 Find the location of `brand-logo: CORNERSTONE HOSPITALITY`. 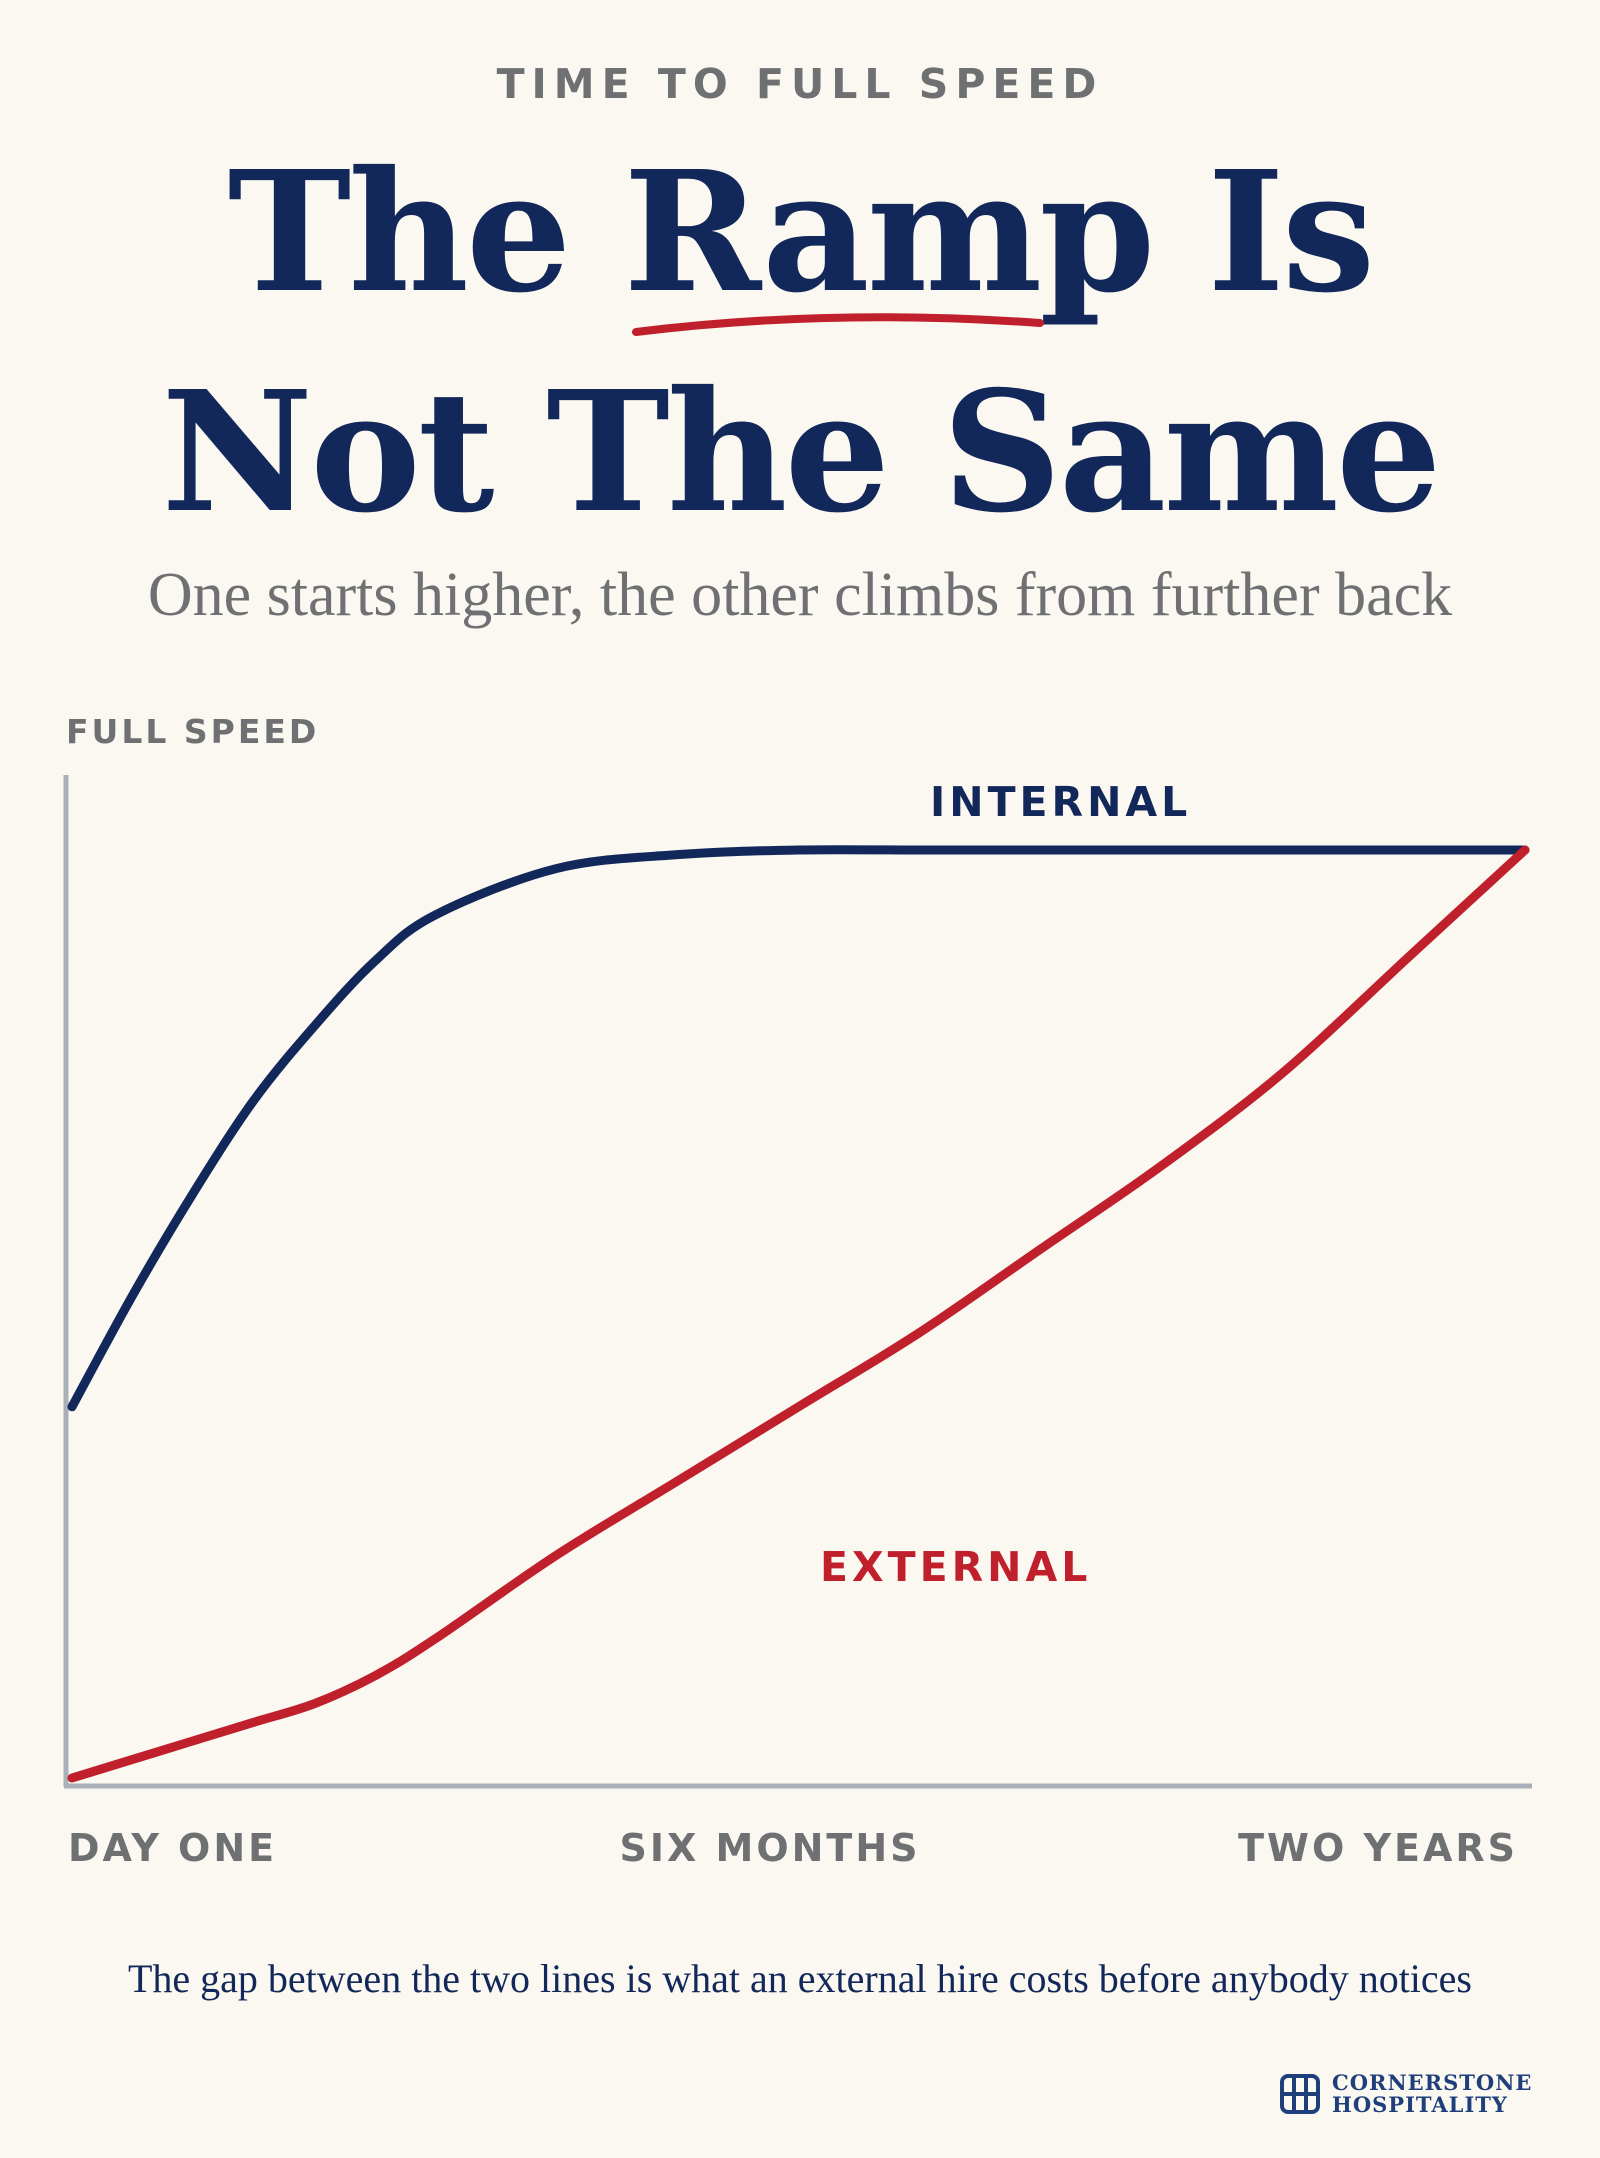

brand-logo: CORNERSTONE HOSPITALITY is located at coordinates (1405, 2094).